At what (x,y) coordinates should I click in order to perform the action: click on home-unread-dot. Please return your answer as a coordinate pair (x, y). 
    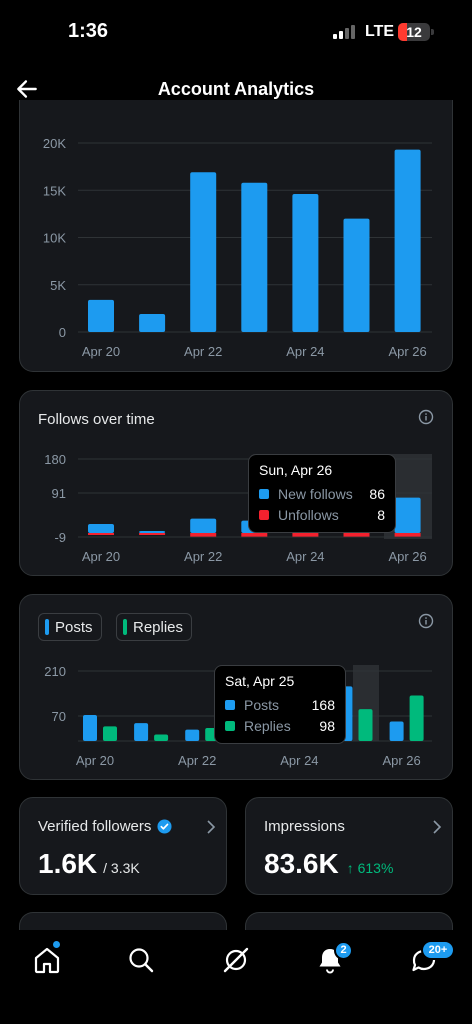
    Looking at the image, I should click on (56, 944).